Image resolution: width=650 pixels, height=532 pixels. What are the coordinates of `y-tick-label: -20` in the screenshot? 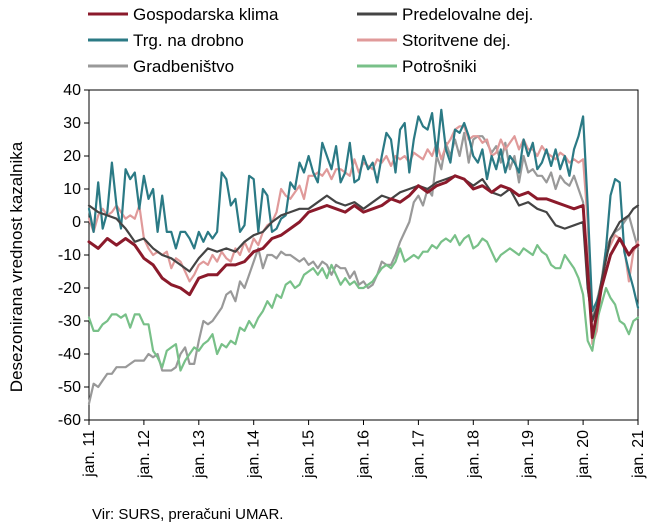 It's located at (69, 288).